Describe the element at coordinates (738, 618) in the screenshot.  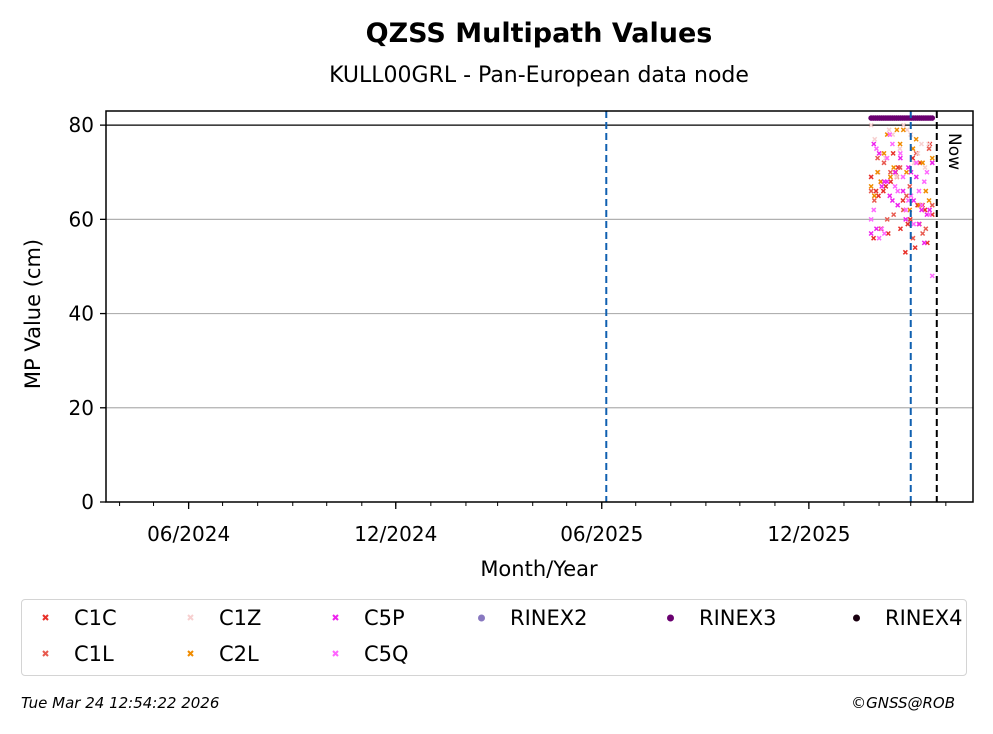
I see `legend-label: RINEX3` at that location.